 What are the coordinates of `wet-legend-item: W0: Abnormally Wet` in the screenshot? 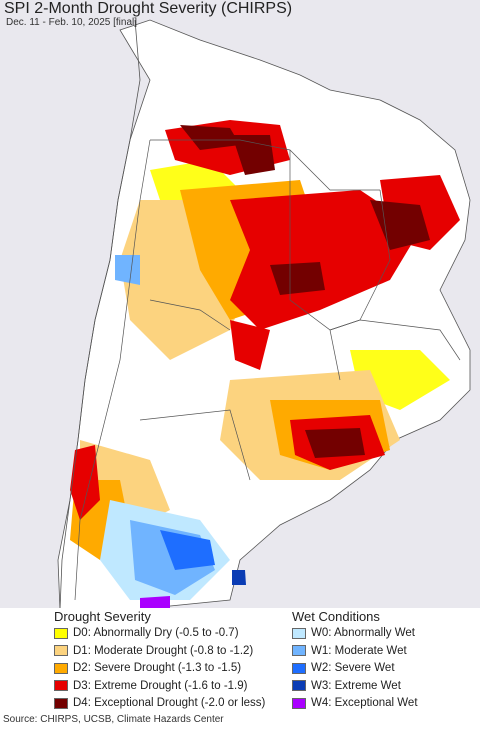 It's located at (353, 633).